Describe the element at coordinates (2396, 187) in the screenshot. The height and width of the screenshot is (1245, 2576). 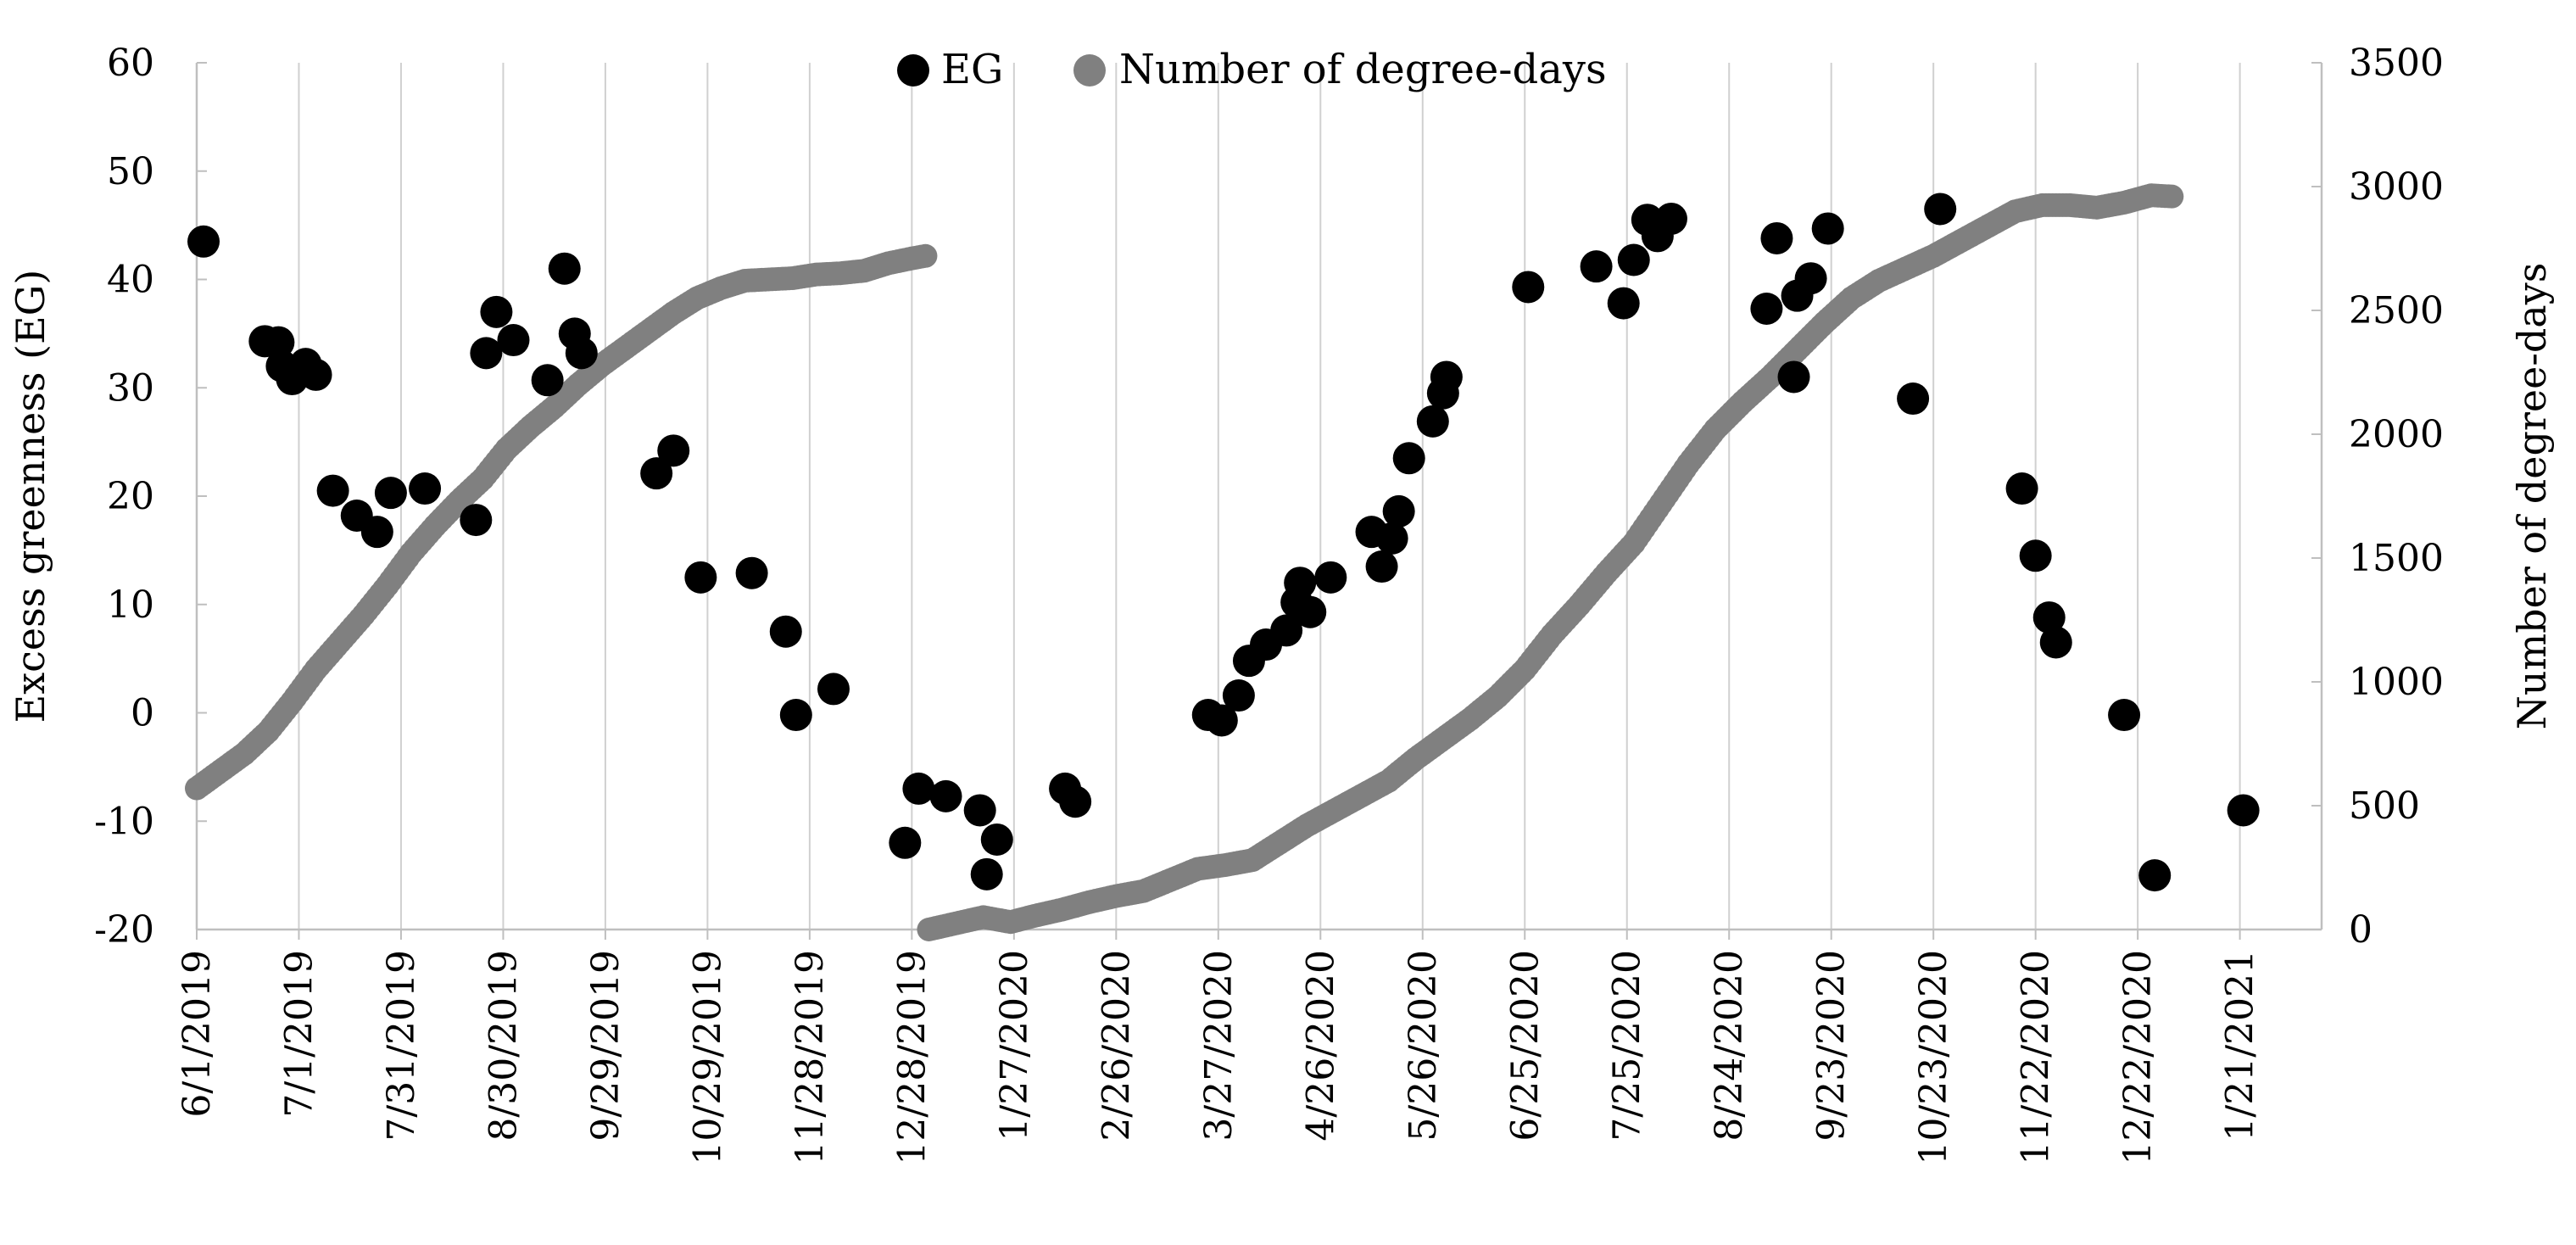
I see `y2-tick-label: 3000` at that location.